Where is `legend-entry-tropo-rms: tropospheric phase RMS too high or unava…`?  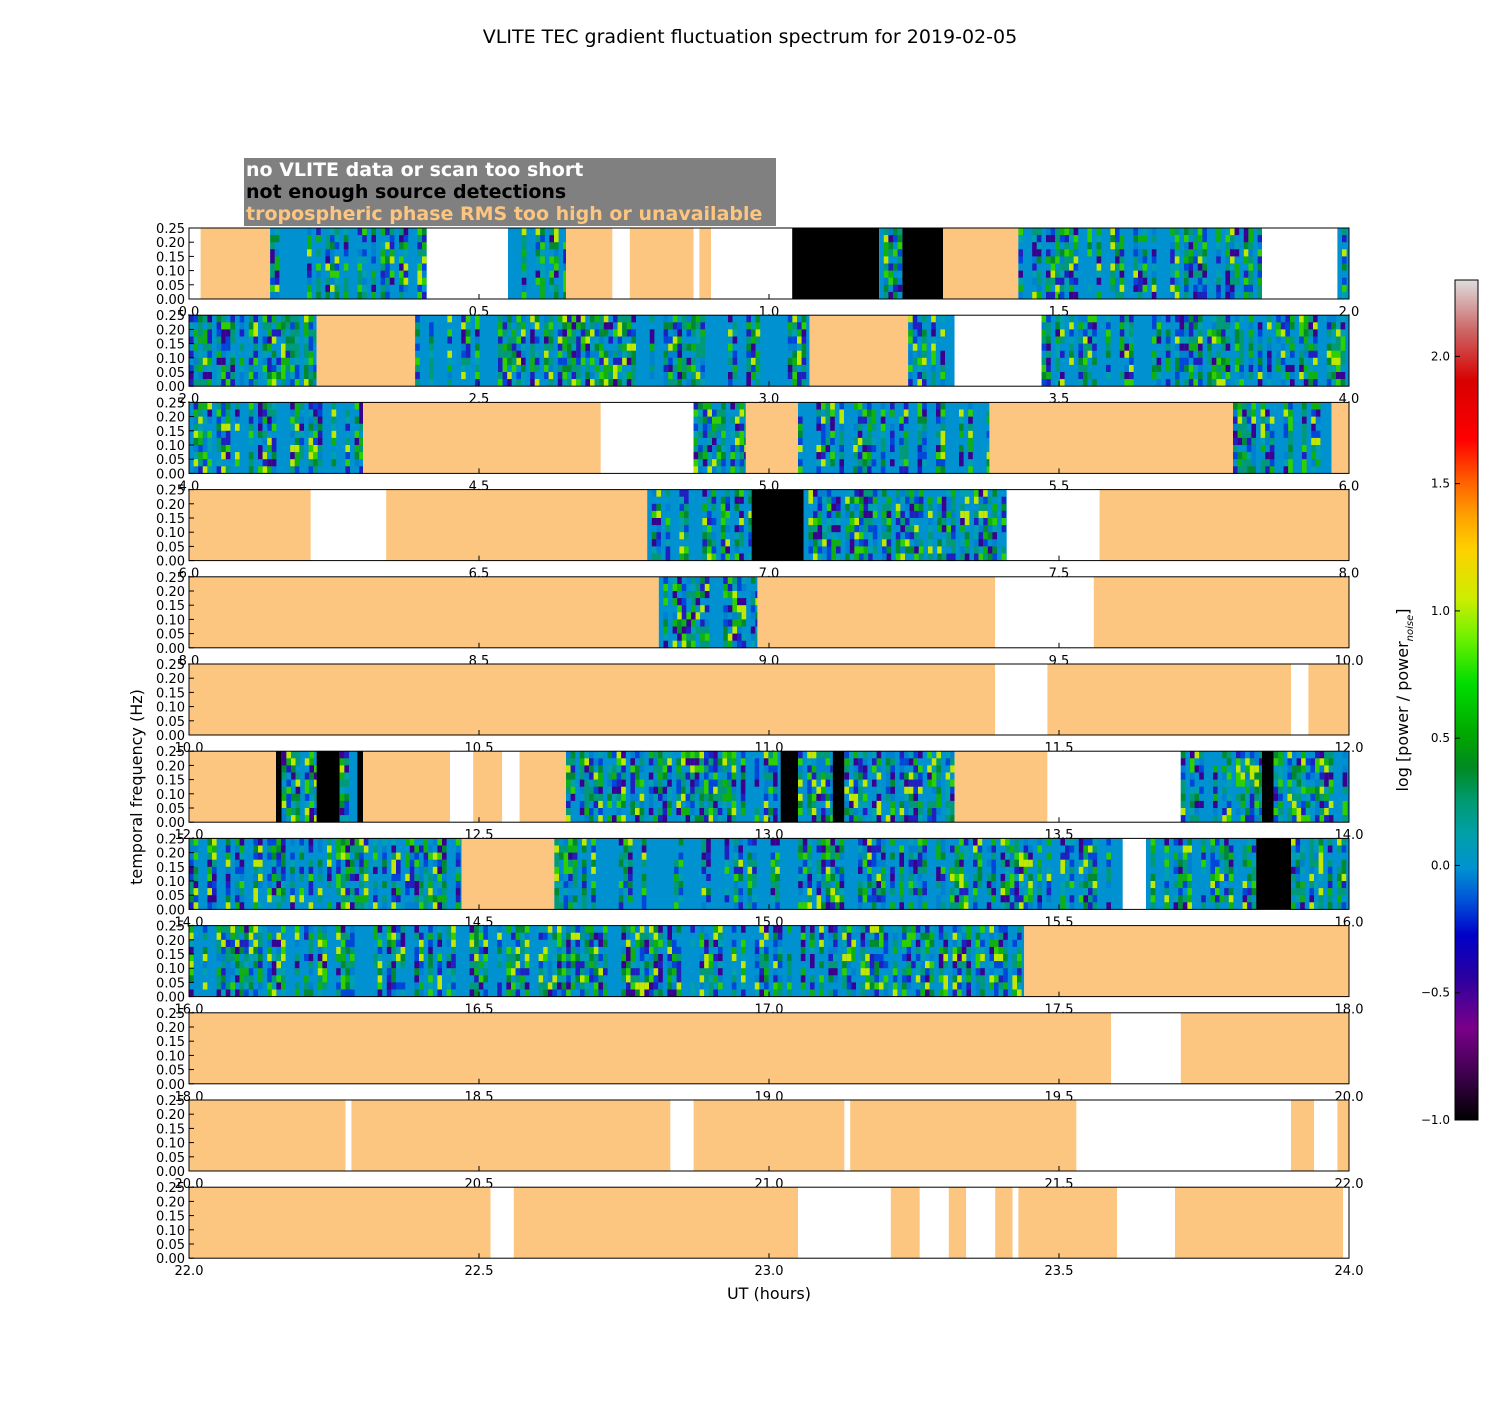
legend-entry-tropo-rms: tropospheric phase RMS too high or unava… is located at coordinates (504, 214).